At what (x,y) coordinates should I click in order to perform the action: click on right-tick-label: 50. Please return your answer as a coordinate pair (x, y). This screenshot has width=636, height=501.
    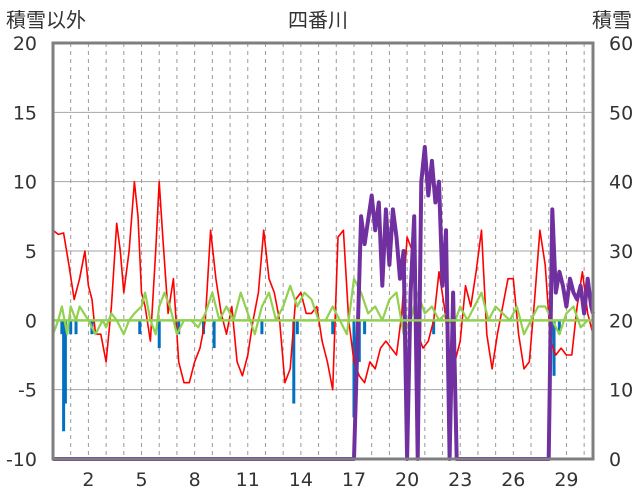
    Looking at the image, I should click on (621, 113).